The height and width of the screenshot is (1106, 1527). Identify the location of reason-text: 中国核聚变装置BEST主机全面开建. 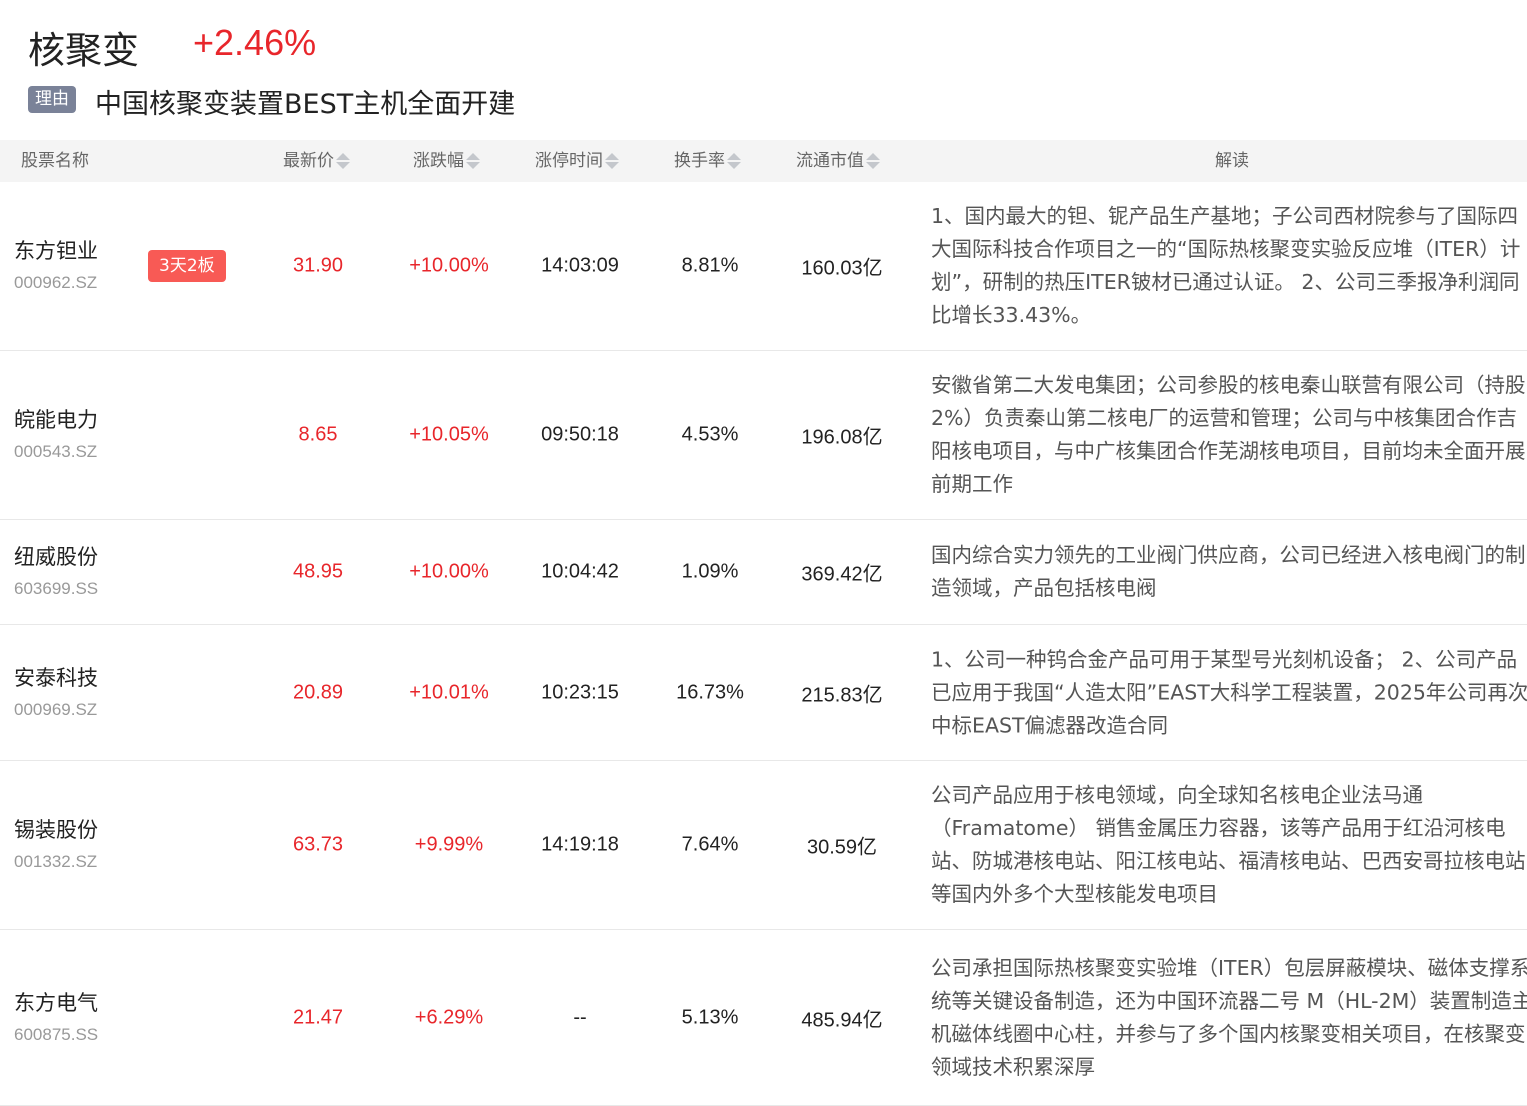
(305, 104).